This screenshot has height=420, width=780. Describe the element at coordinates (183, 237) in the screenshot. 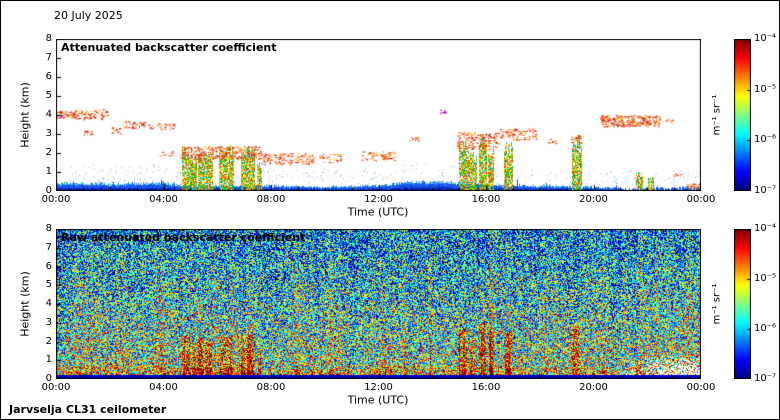

I see `panel-bottom-title: Raw attenuated backscatter coefficient` at that location.